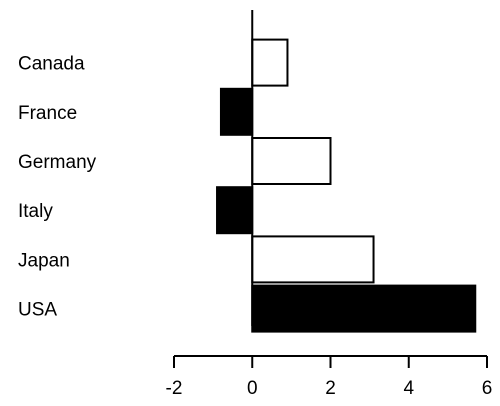 This screenshot has width=500, height=406. What do you see at coordinates (269, 63) in the screenshot?
I see `bar-canada` at bounding box center [269, 63].